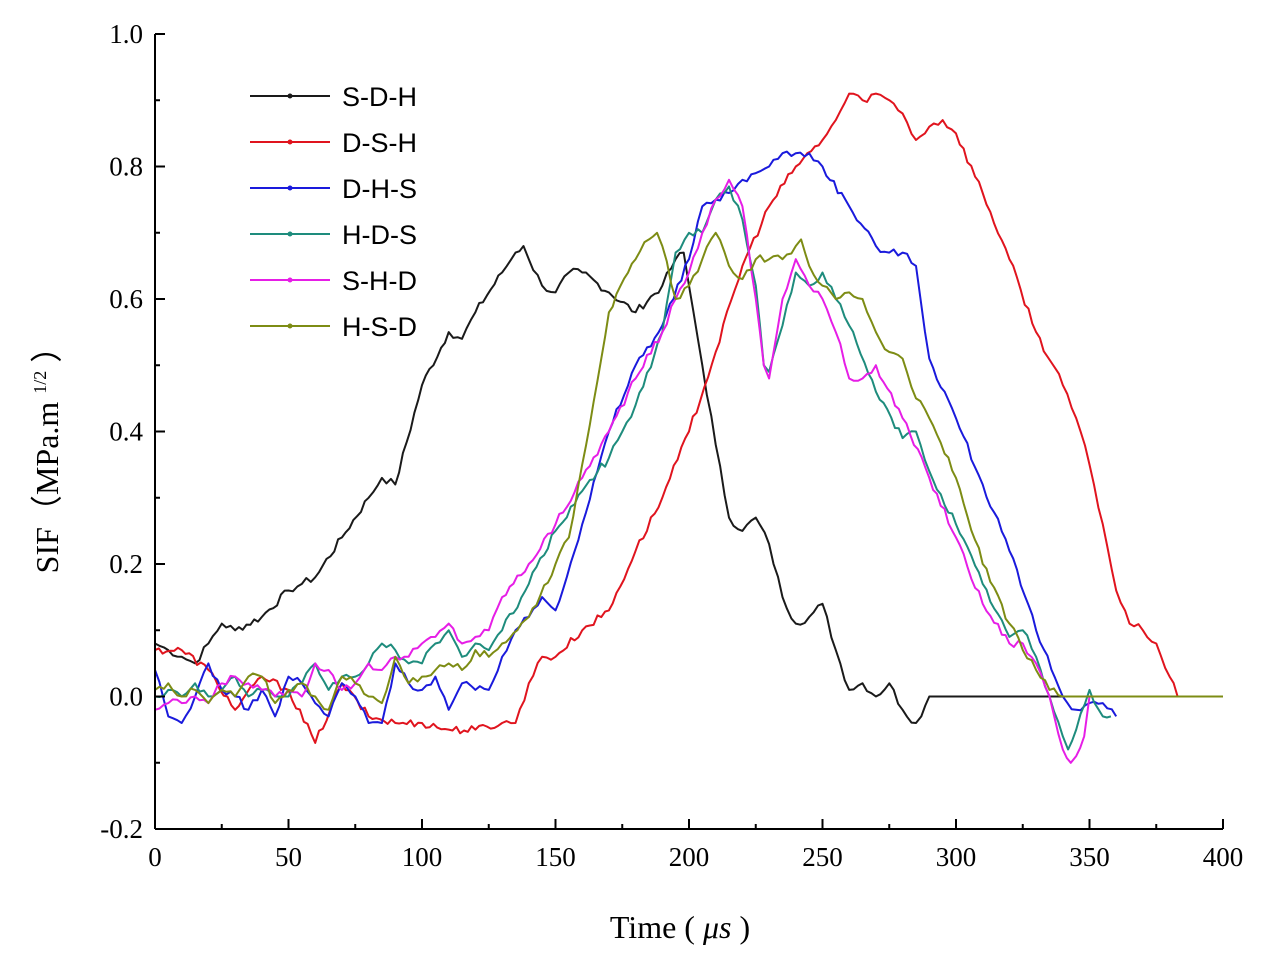  What do you see at coordinates (1089, 857) in the screenshot?
I see `x-tick-label: 350` at bounding box center [1089, 857].